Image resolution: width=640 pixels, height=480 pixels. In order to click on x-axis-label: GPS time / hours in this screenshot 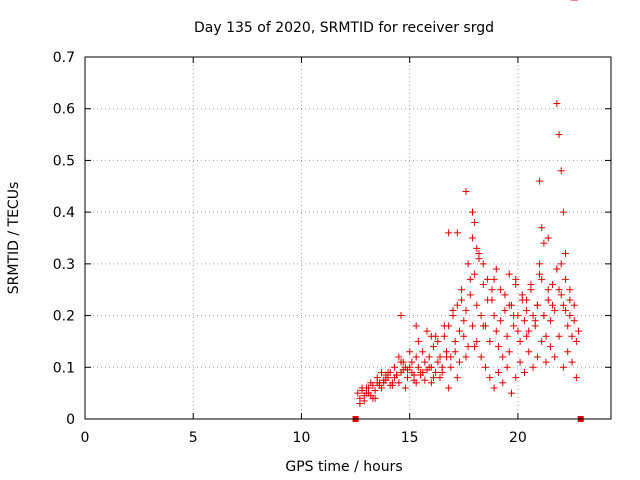, I will do `click(343, 467)`.